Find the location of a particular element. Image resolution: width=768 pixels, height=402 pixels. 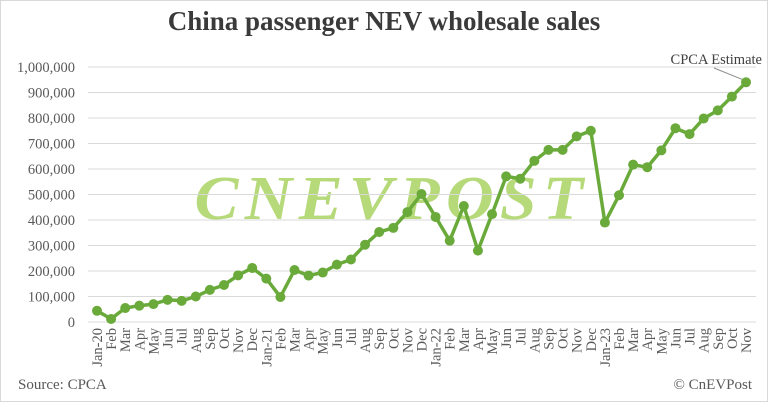

watermark: CNEVPOST is located at coordinates (389, 199).